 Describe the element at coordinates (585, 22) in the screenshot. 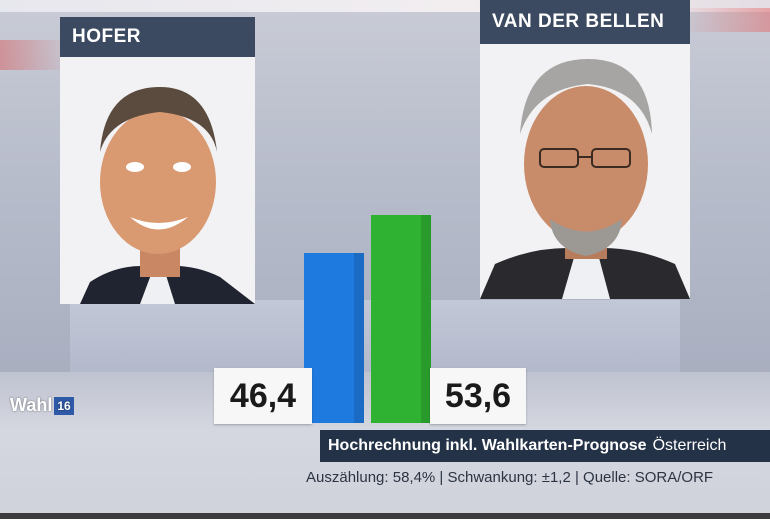

I see `candidate-name-right: VAN DER BELLEN` at that location.